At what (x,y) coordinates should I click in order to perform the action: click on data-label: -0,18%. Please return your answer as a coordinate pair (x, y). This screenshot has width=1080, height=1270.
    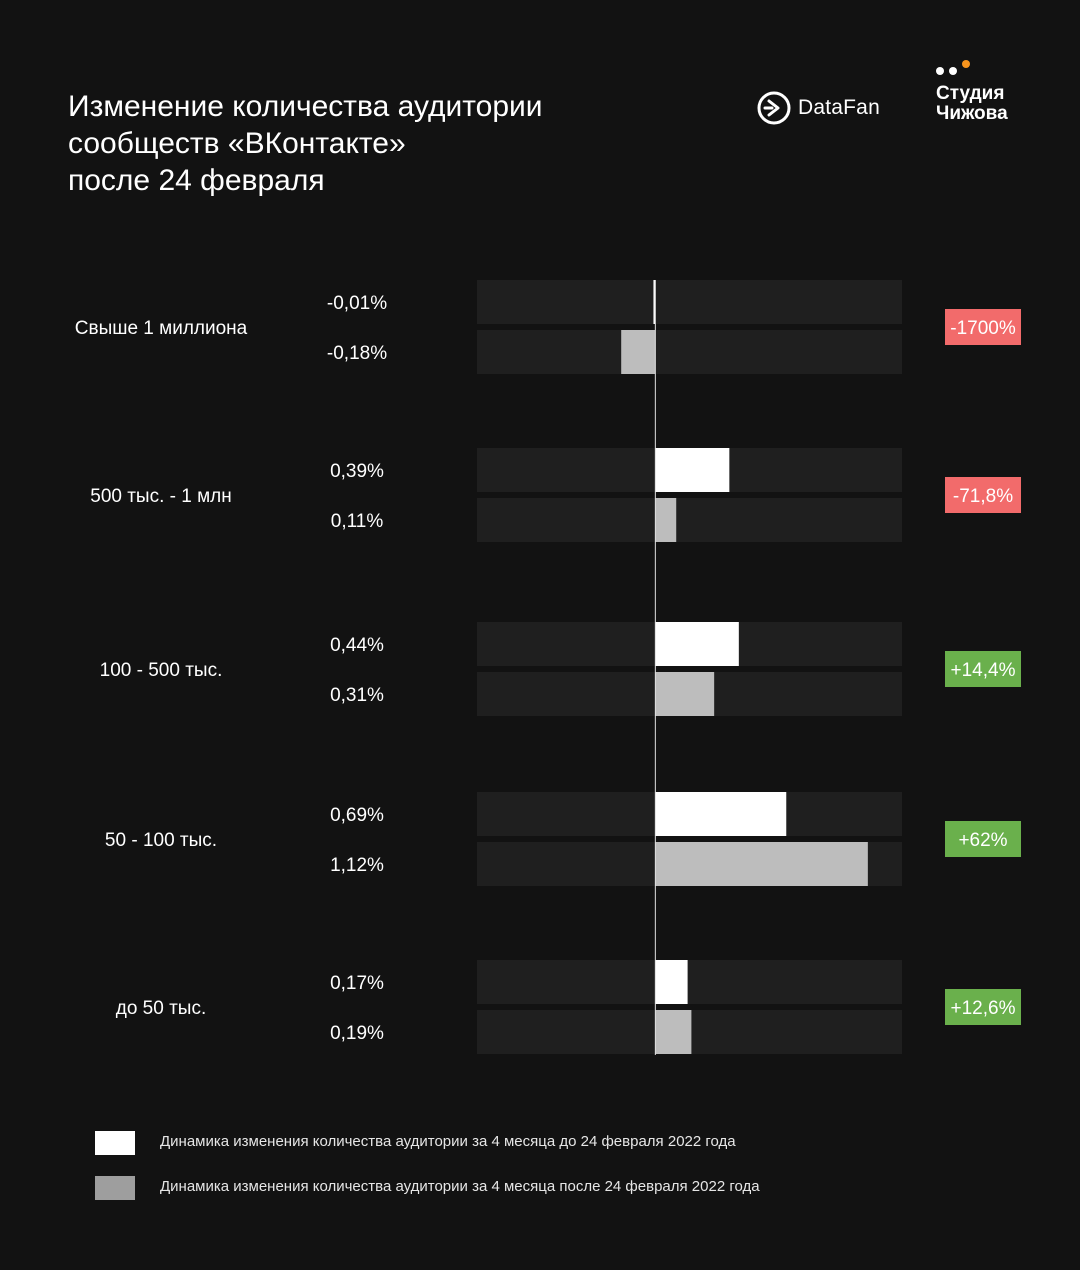
    Looking at the image, I should click on (357, 353).